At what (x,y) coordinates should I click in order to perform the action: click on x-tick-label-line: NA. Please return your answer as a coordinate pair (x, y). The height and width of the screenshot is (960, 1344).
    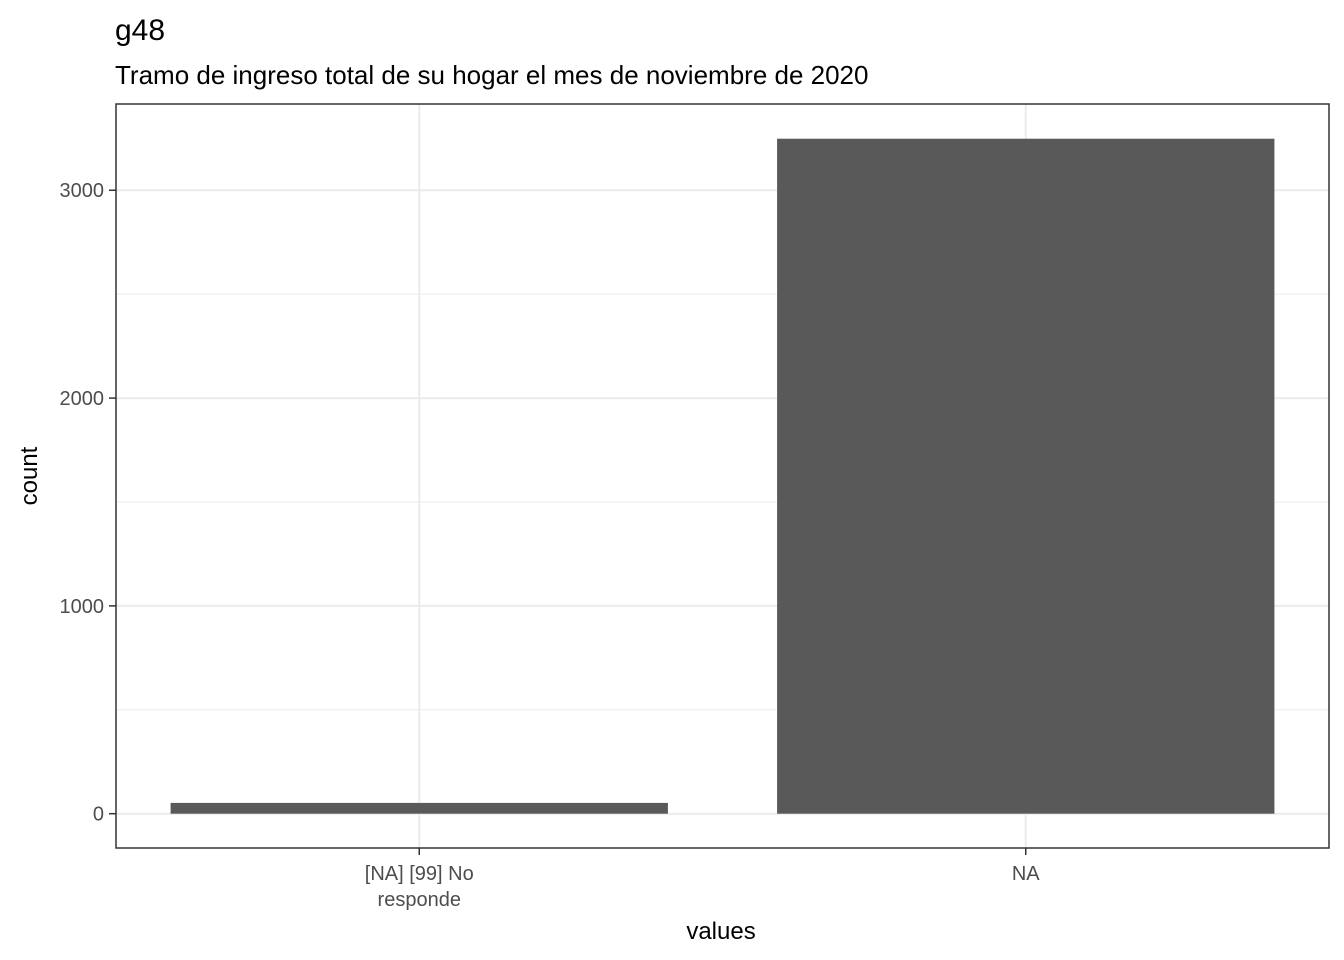
    Looking at the image, I should click on (1026, 874).